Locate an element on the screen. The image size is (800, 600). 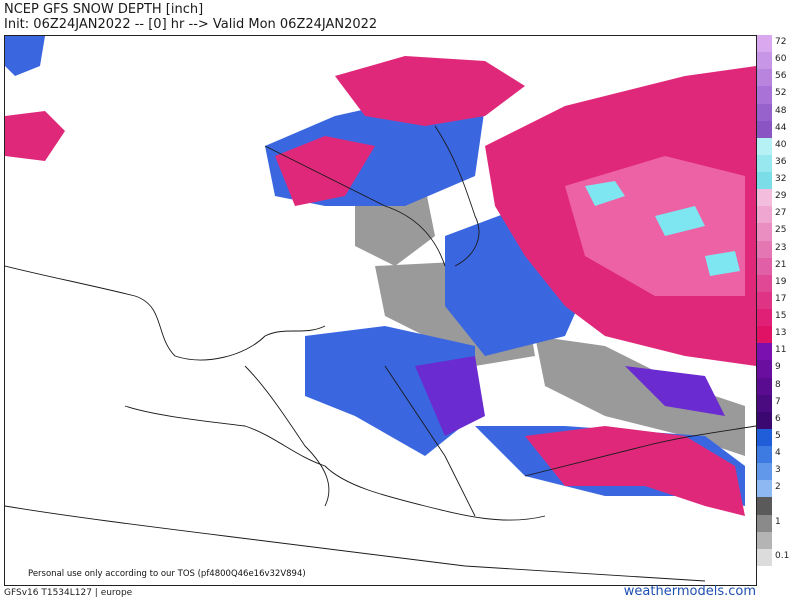
legend-label: 23 is located at coordinates (781, 247).